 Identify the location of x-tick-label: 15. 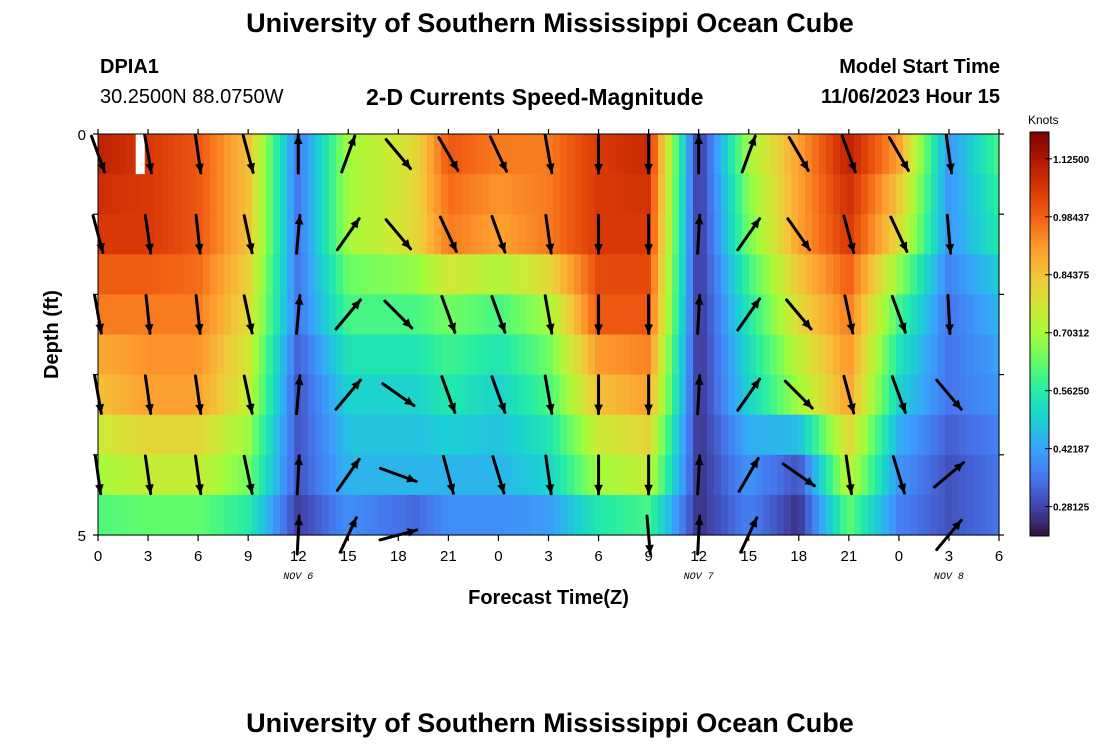
(348, 556).